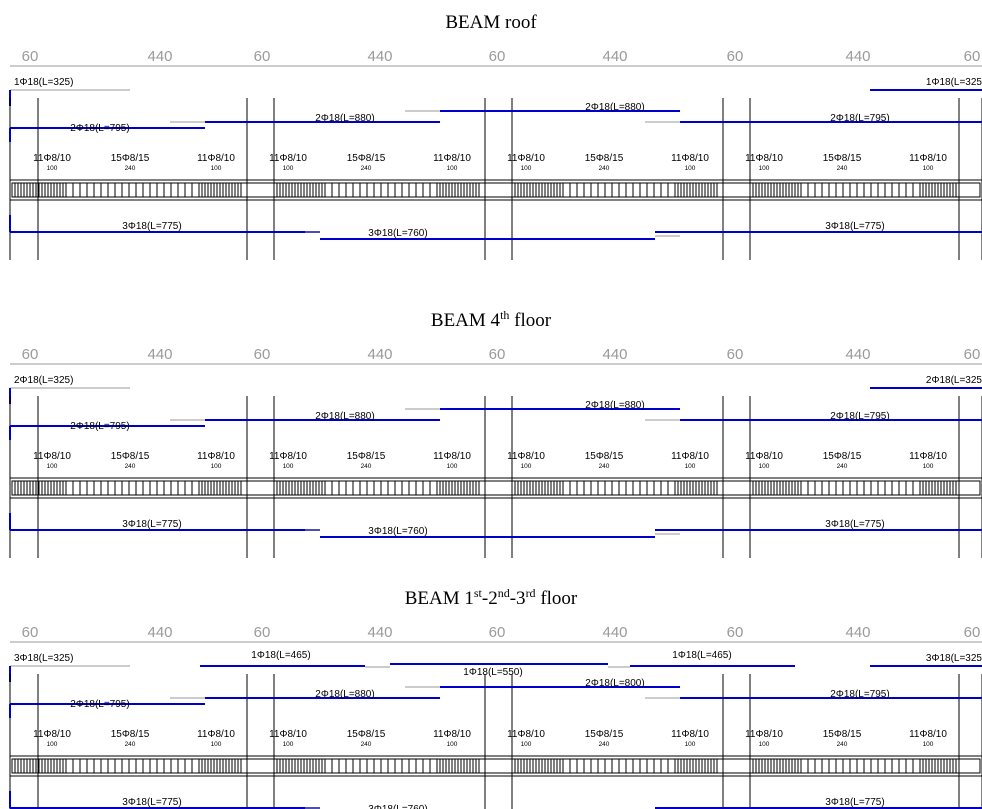 This screenshot has width=982, height=809. What do you see at coordinates (701, 655) in the screenshot?
I see `rebar-label: 1Φ18(L=465)` at bounding box center [701, 655].